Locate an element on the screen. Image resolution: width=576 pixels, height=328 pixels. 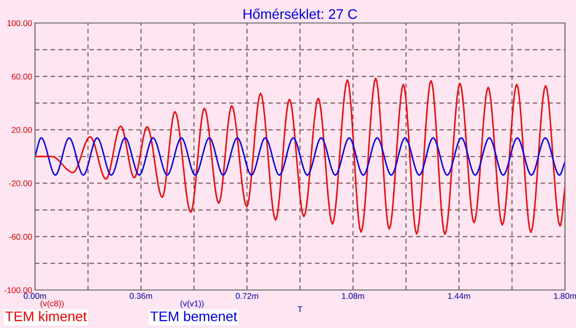
text: (v(c8)) is located at coordinates (52, 304).